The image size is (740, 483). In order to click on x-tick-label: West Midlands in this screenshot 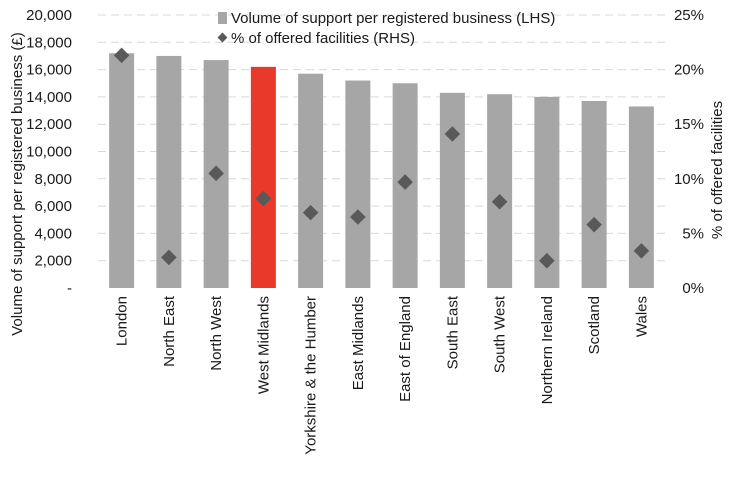, I will do `click(263, 345)`.